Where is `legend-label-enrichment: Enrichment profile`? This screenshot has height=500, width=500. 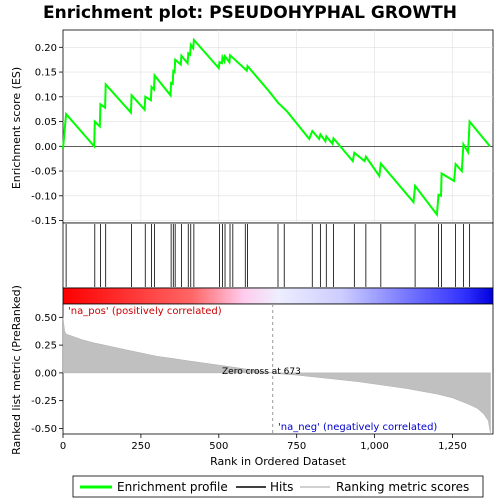 legend-label-enrichment: Enrichment profile is located at coordinates (172, 487).